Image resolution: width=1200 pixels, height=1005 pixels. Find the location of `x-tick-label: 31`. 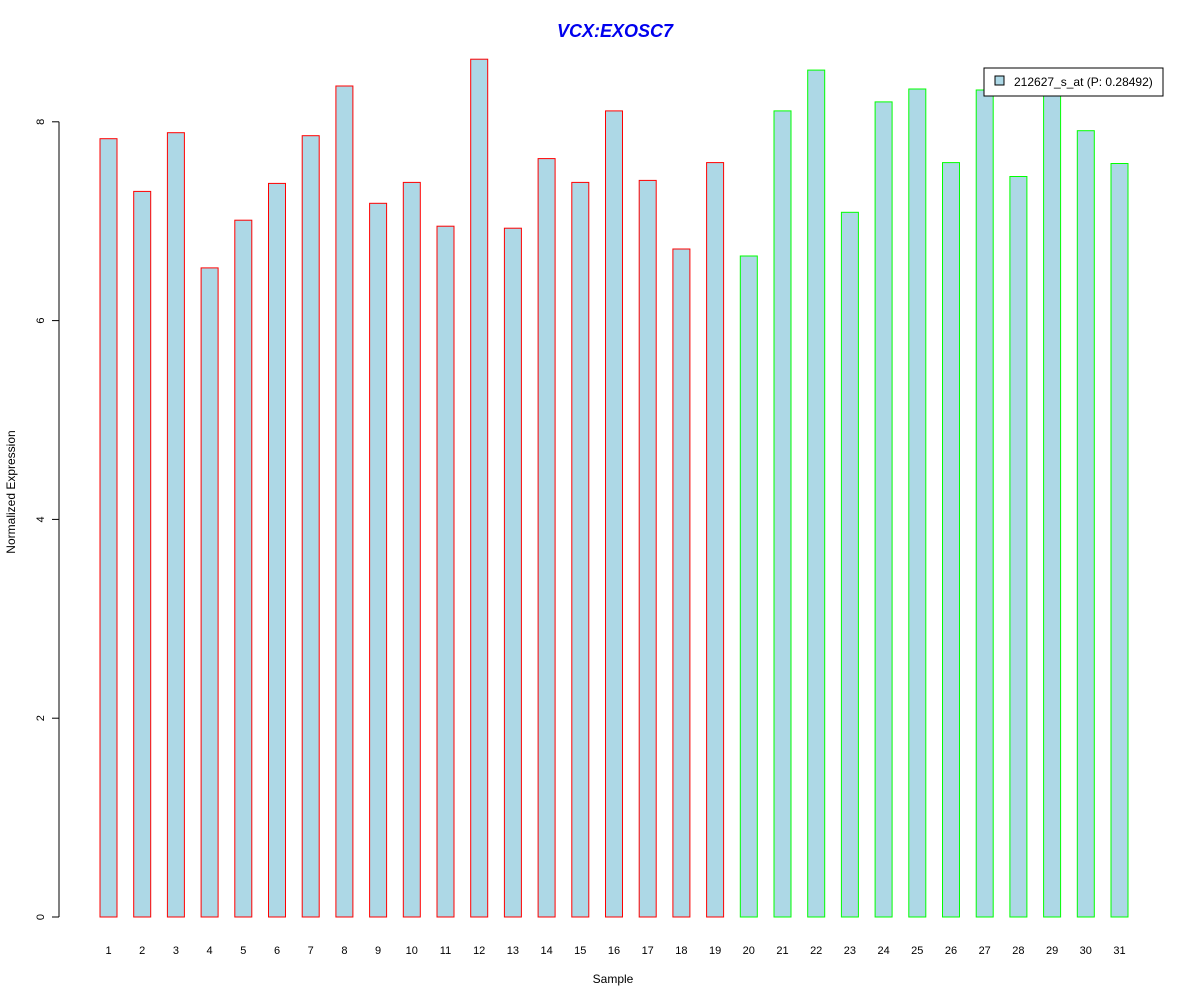

x-tick-label: 31 is located at coordinates (1119, 951).